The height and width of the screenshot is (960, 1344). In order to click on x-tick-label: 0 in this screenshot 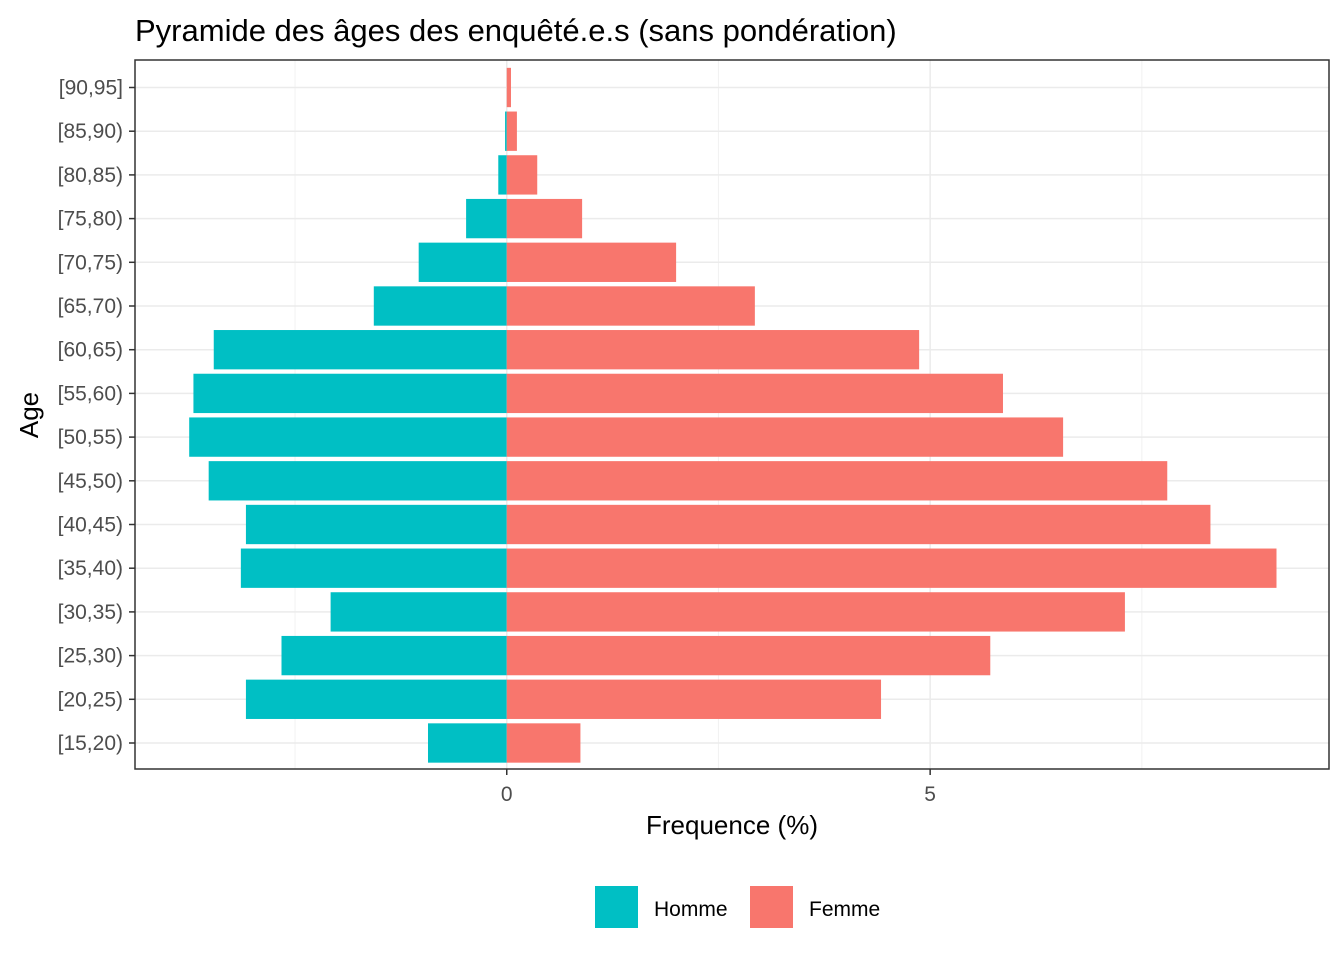, I will do `click(507, 794)`.